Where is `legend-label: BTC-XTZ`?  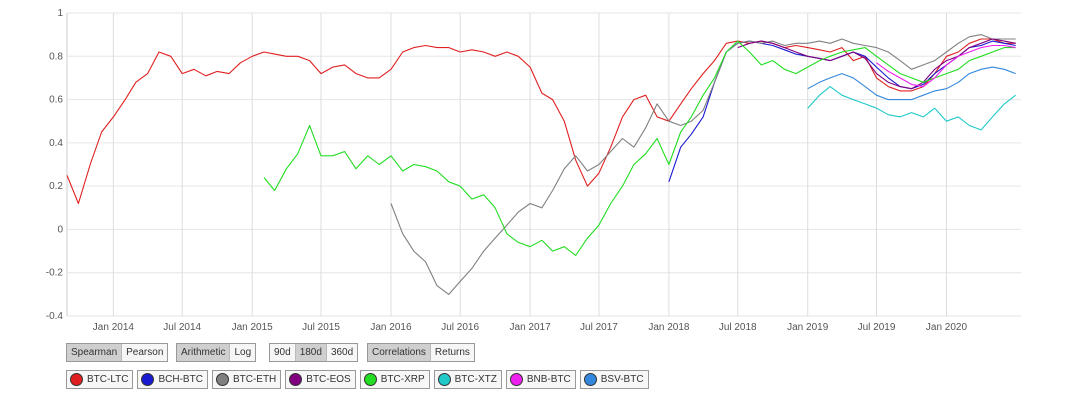 legend-label: BTC-XTZ is located at coordinates (475, 379).